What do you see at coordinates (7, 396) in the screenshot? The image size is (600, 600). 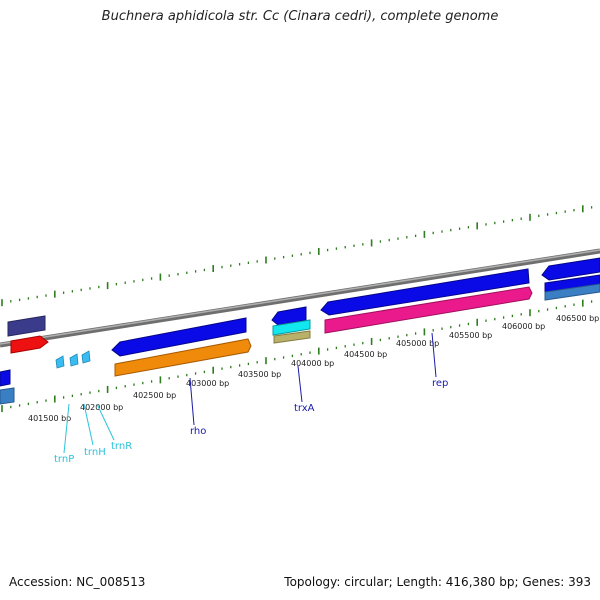 I see `gene-feature-left-steel` at bounding box center [7, 396].